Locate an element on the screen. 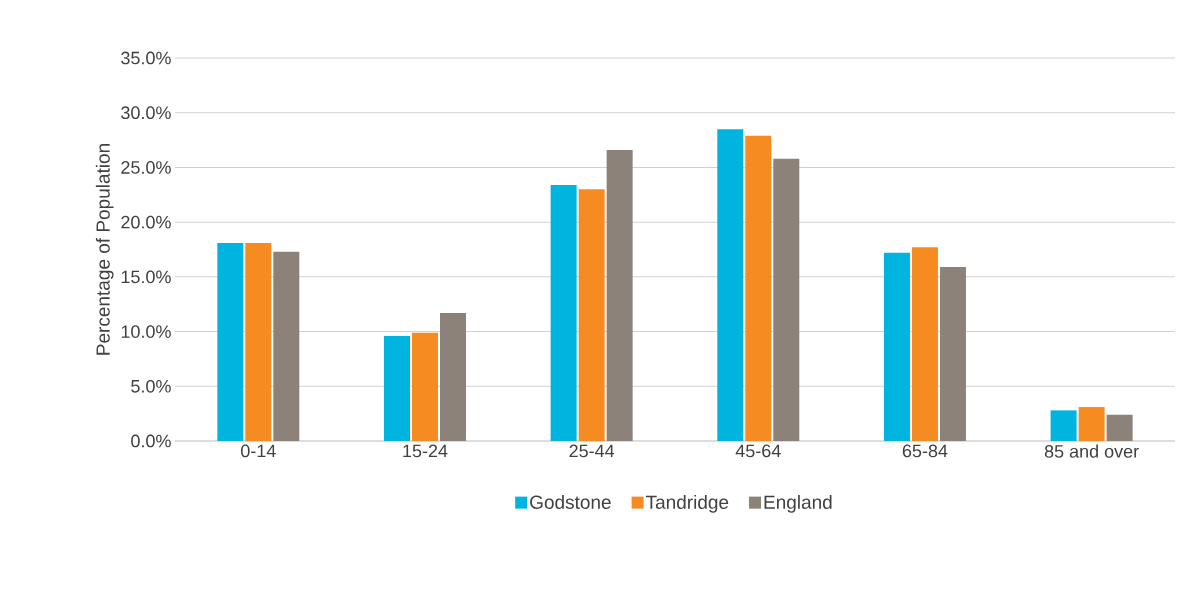 The image size is (1200, 590). y-tick-label: 10.0% is located at coordinates (146, 331).